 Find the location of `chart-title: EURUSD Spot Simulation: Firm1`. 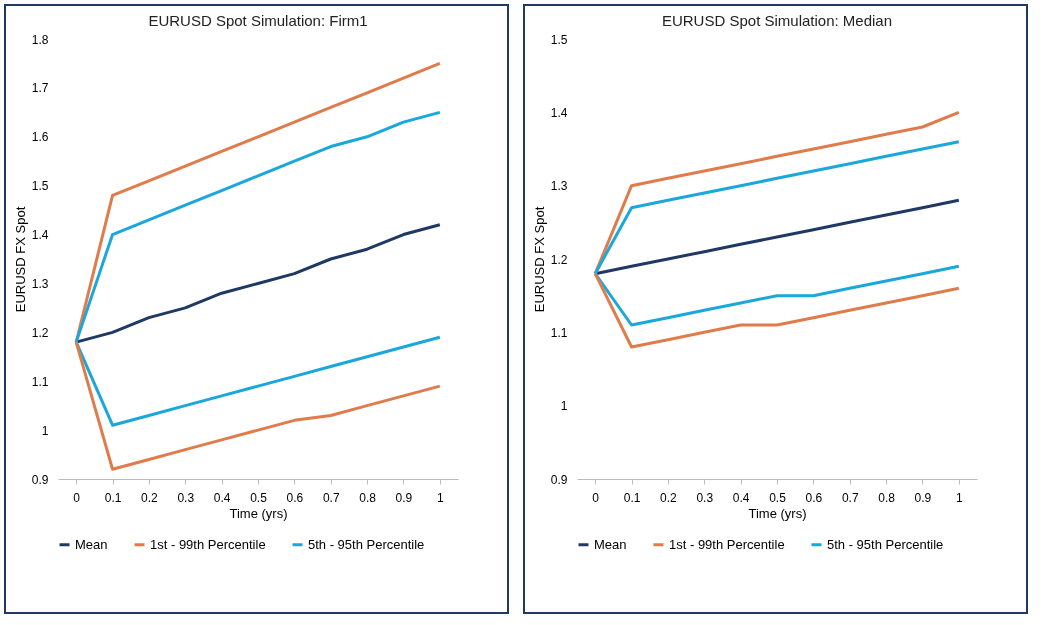

chart-title: EURUSD Spot Simulation: Firm1 is located at coordinates (258, 20).